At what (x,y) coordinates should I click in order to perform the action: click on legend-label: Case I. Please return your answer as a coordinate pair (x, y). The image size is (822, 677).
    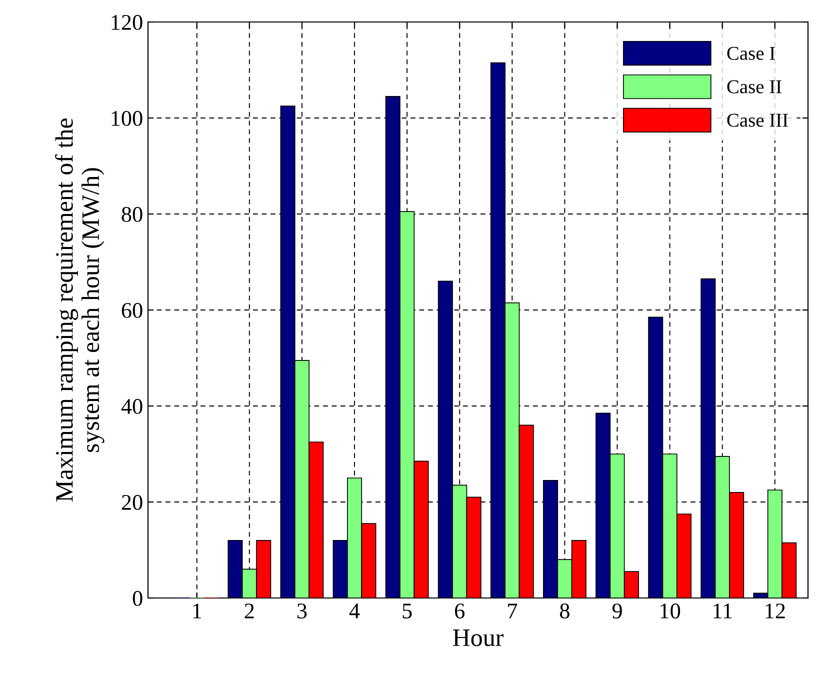
    Looking at the image, I should click on (751, 53).